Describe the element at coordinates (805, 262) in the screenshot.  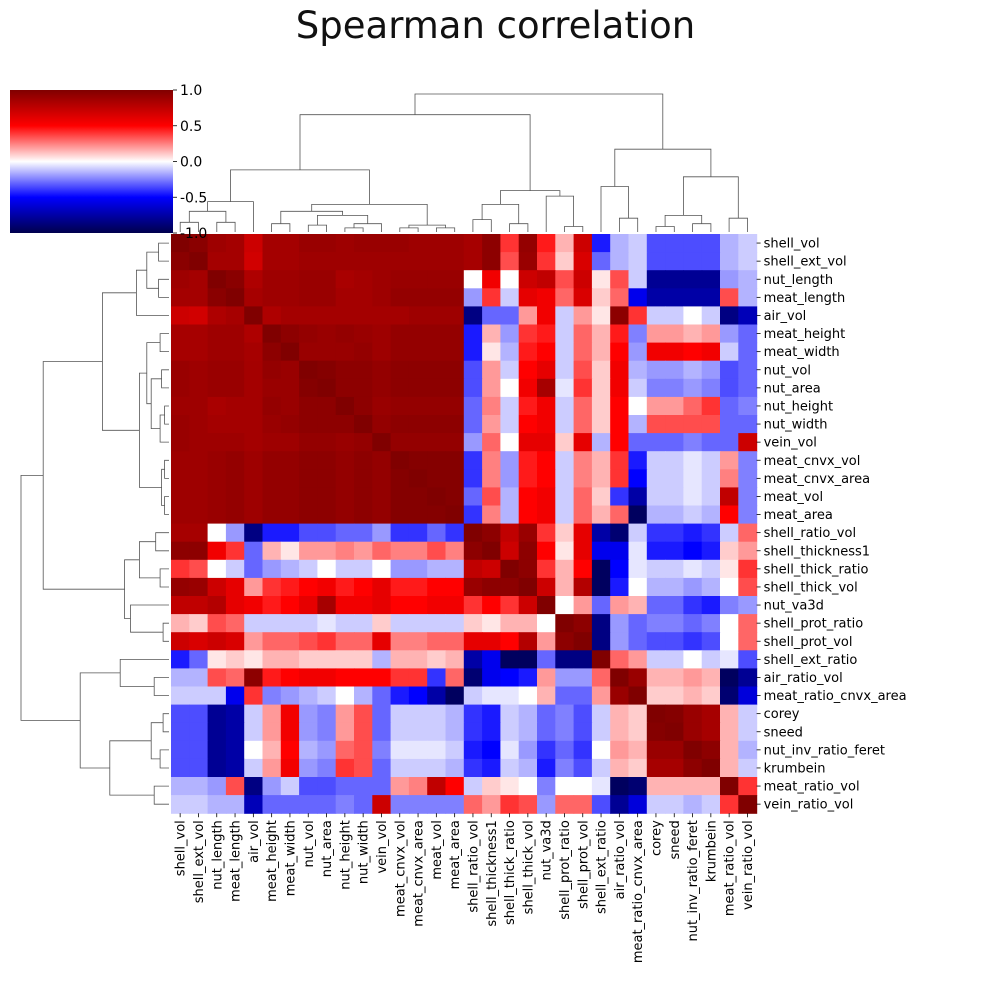
I see `row-label: shell_ext_vol` at that location.